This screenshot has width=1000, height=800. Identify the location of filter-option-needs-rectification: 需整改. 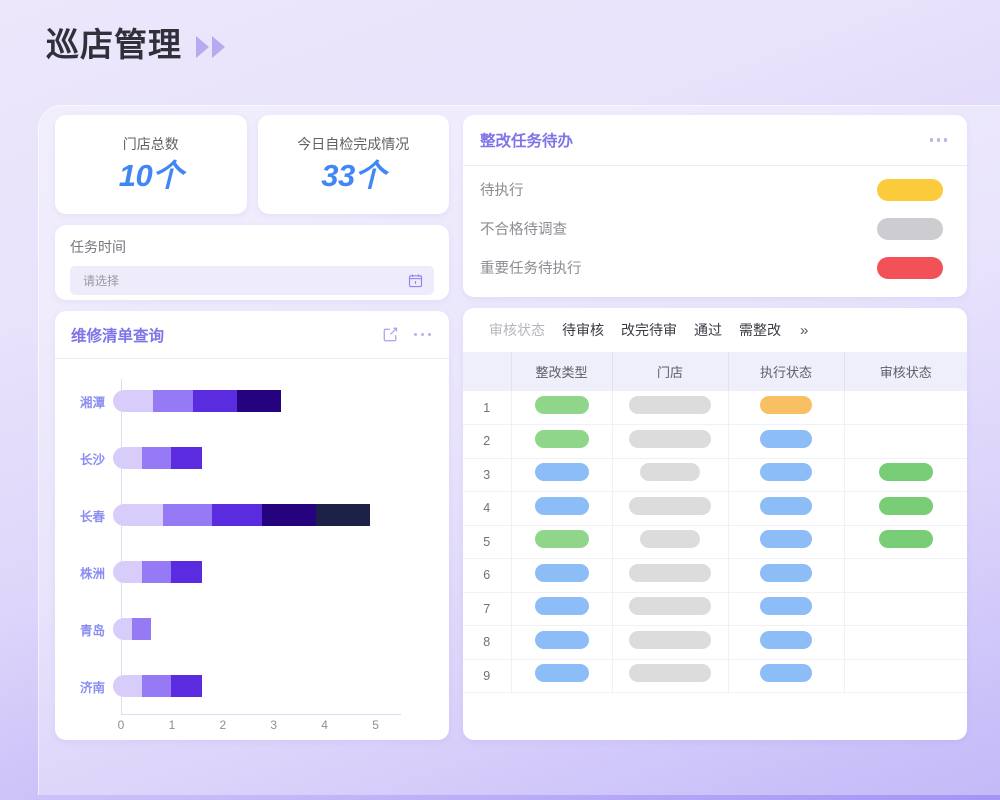
(760, 330).